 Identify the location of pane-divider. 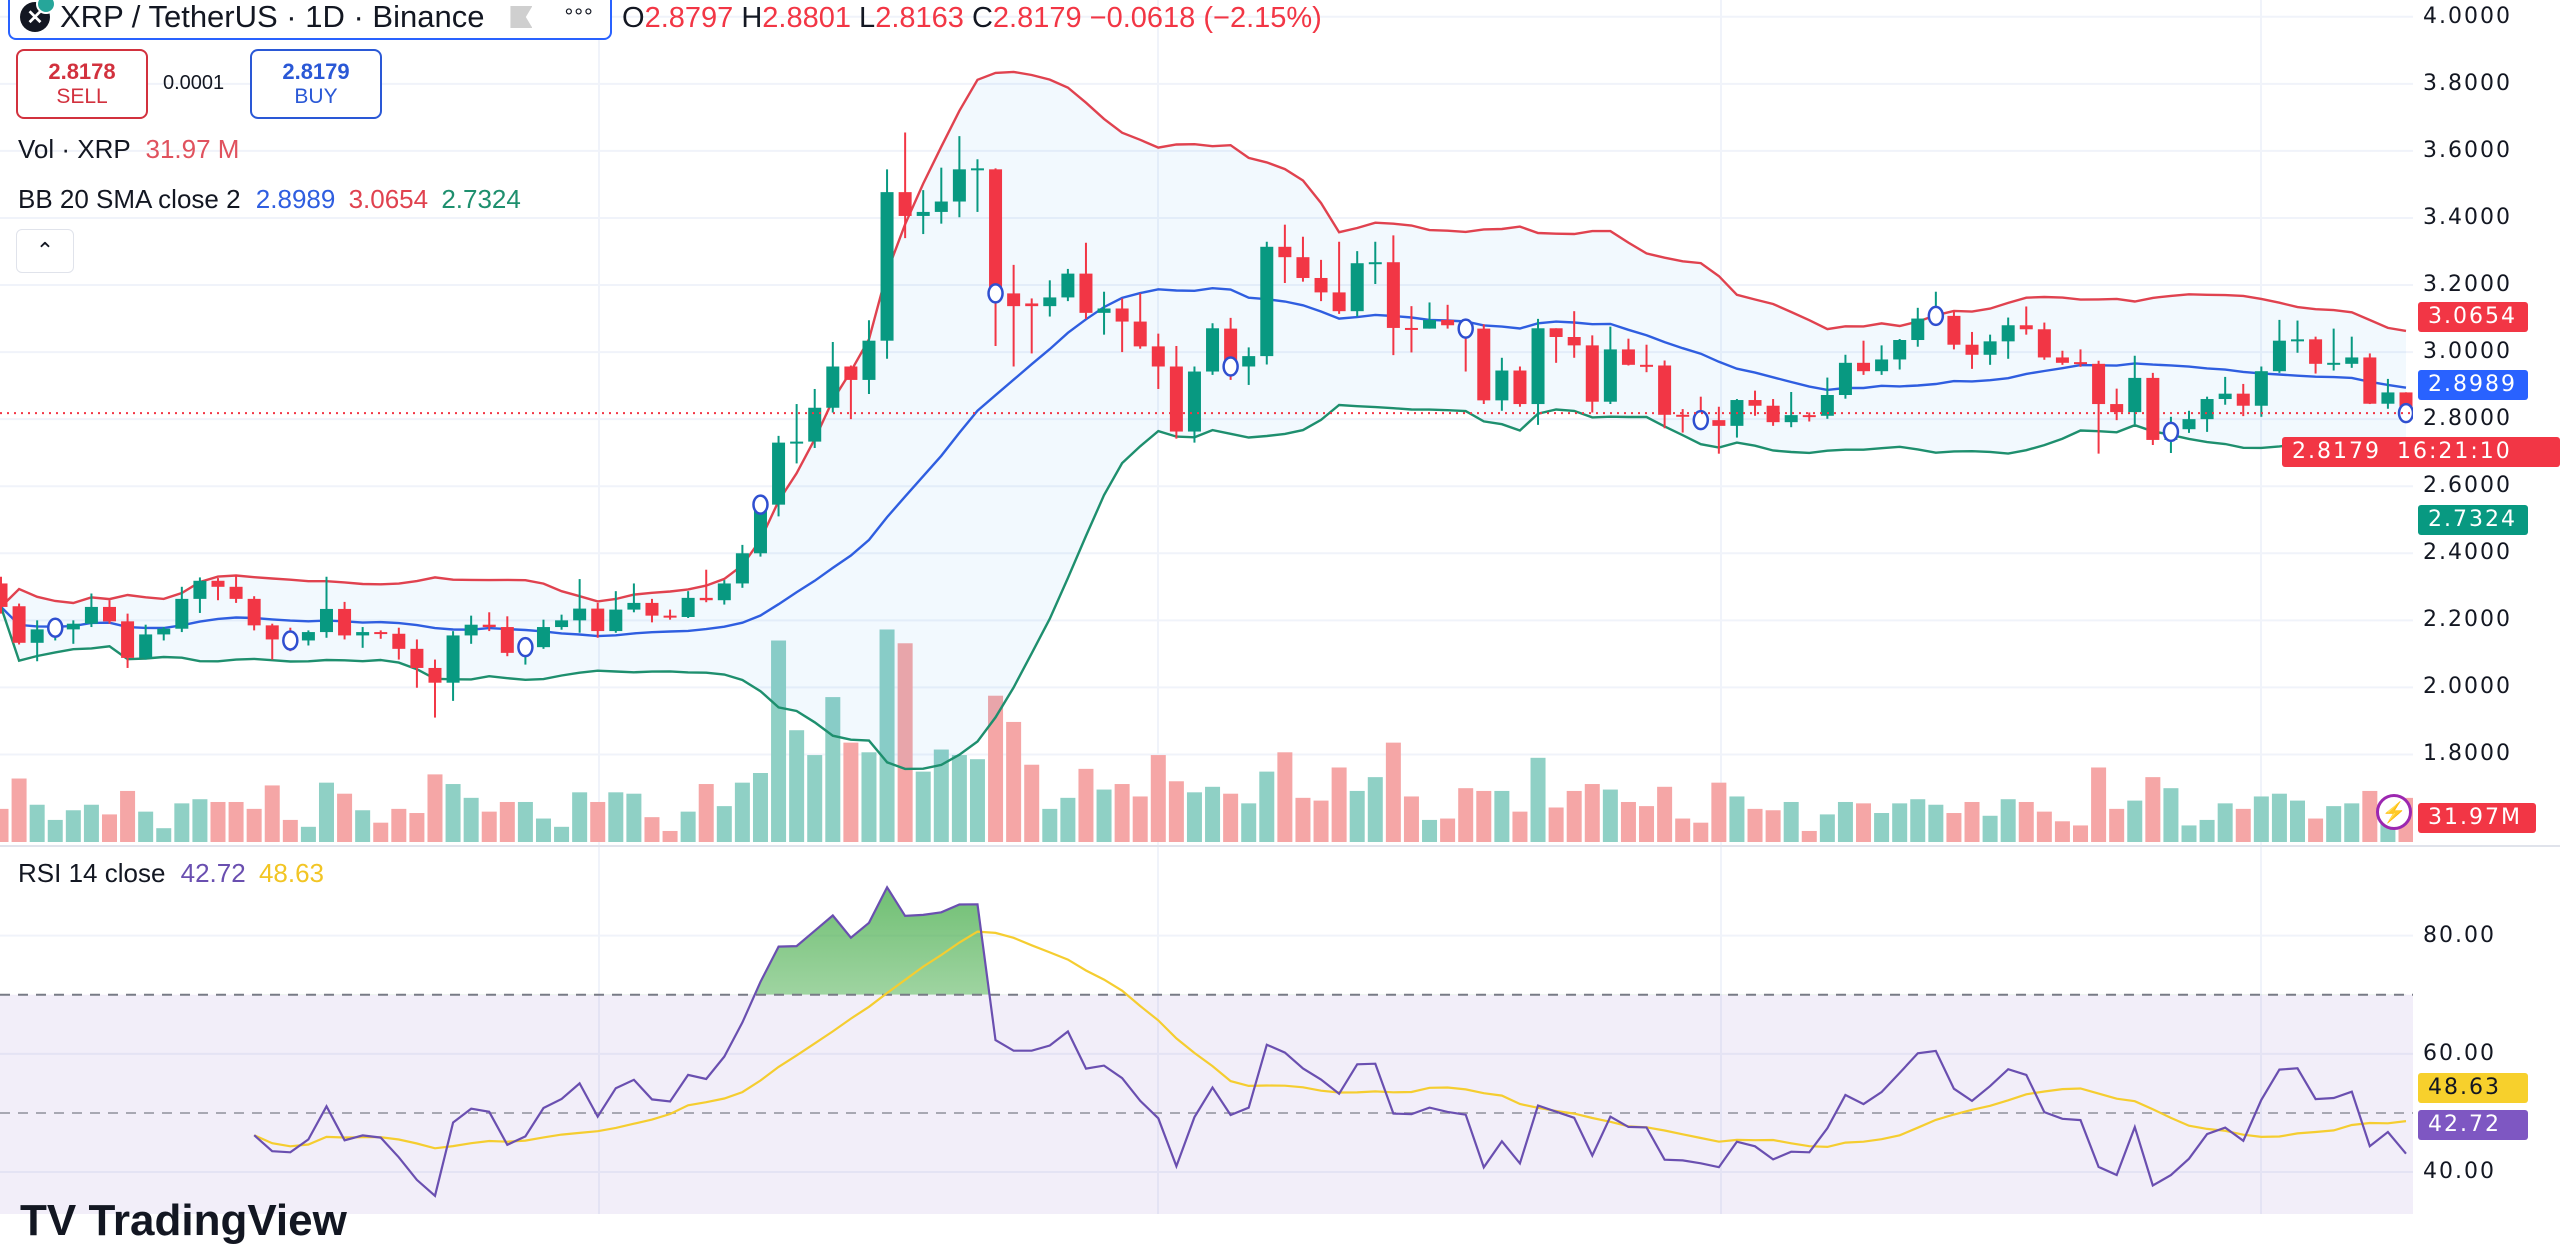
(1280, 846).